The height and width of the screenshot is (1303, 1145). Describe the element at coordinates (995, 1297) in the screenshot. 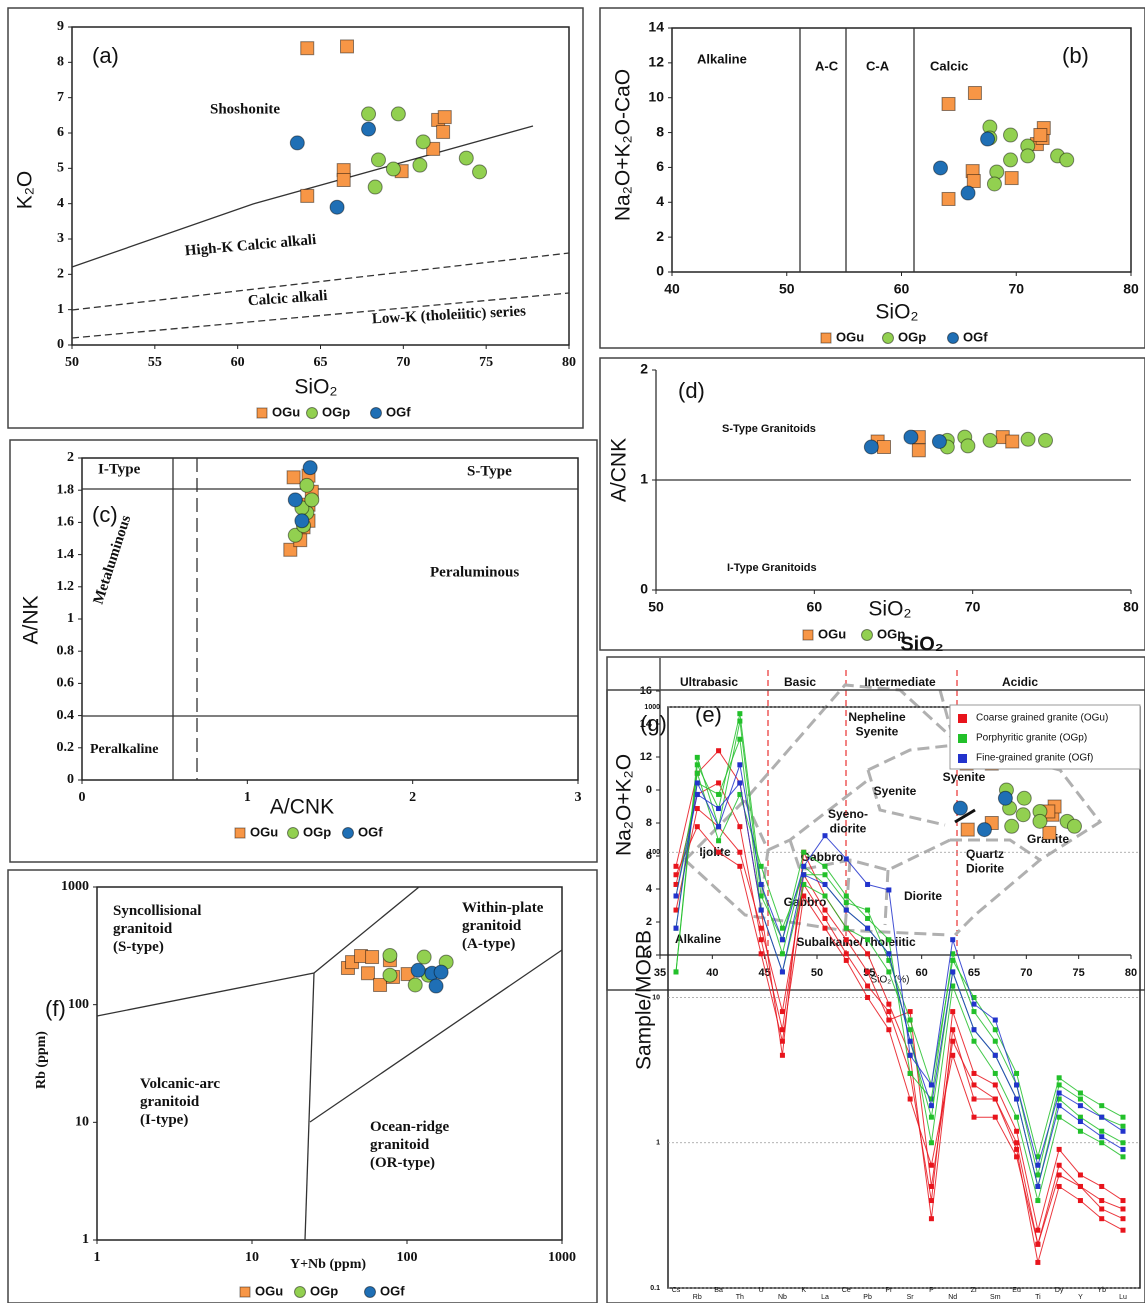

I see `x-tick-label: Sm` at that location.